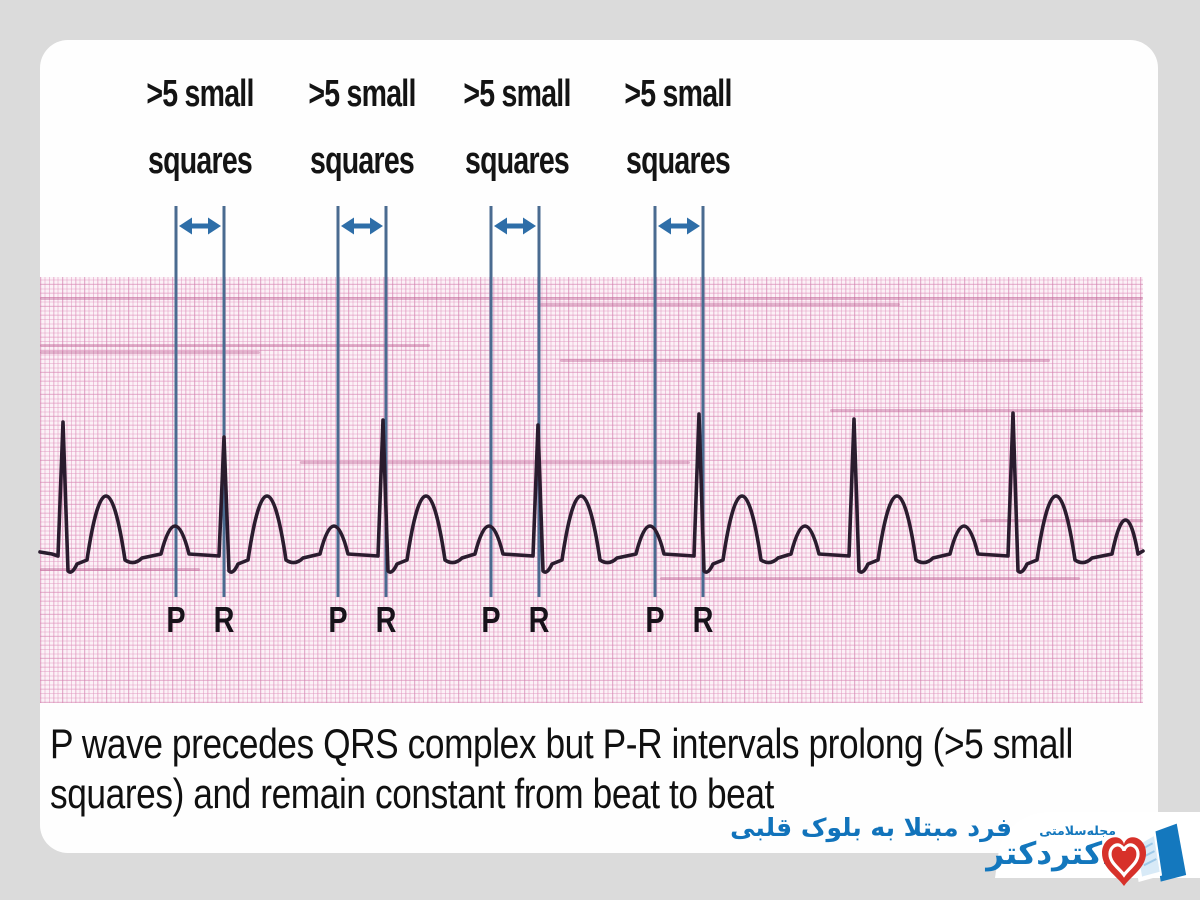 This screenshot has height=900, width=1200. I want to click on logo-tagline: مجله‌سلامتی, so click(1077, 830).